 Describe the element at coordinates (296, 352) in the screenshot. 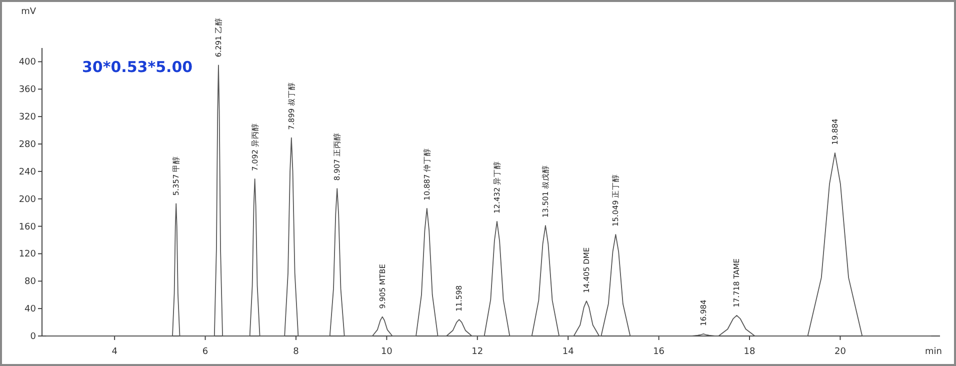

I see `x-tick-label: 8` at that location.